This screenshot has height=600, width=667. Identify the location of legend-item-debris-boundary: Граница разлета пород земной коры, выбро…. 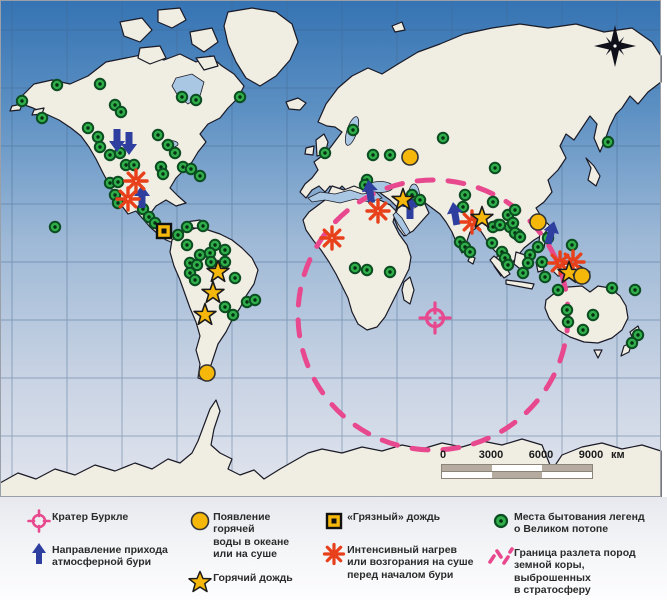
(577, 571).